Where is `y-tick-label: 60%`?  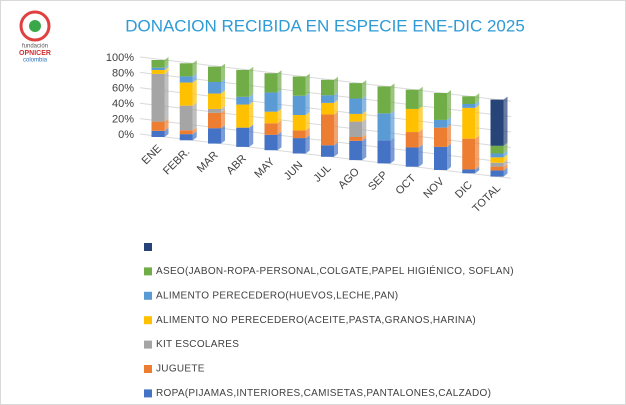
y-tick-label: 60% is located at coordinates (123, 89).